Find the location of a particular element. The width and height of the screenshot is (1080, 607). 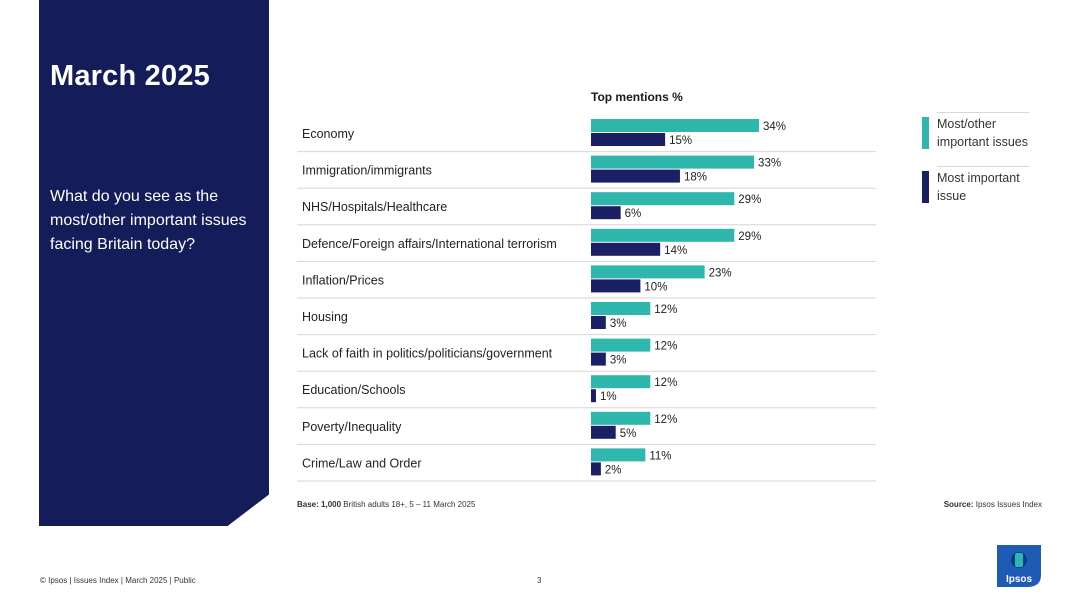

category-label: Education/Schools is located at coordinates (354, 390).